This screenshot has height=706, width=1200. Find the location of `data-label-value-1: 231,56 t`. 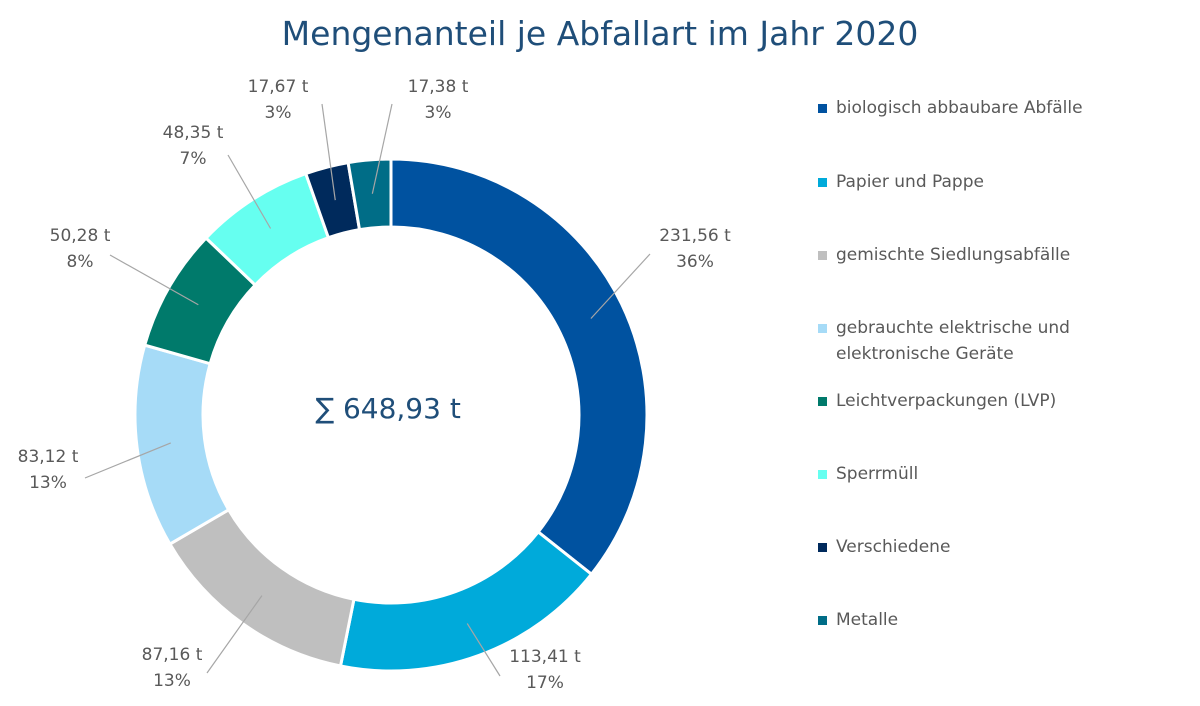

data-label-value-1: 231,56 t is located at coordinates (695, 236).